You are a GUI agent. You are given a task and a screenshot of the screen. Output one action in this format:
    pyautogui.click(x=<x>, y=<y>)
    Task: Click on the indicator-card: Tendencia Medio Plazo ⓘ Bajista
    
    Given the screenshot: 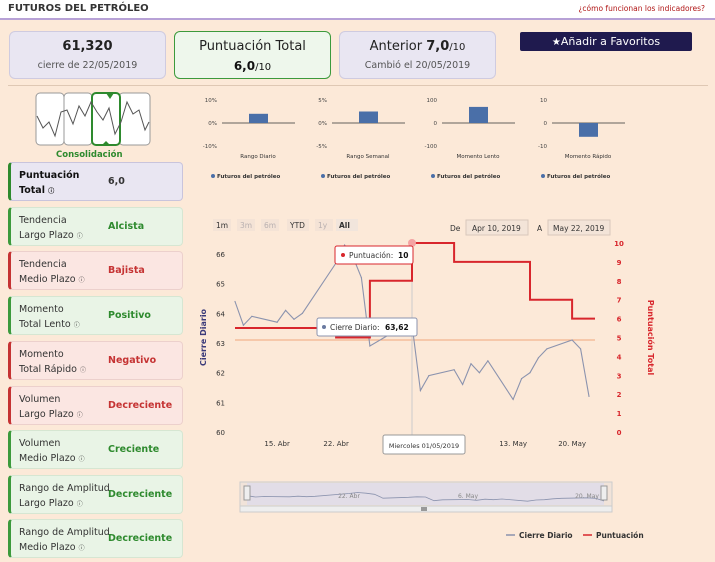 What is the action you would take?
    pyautogui.click(x=95, y=270)
    